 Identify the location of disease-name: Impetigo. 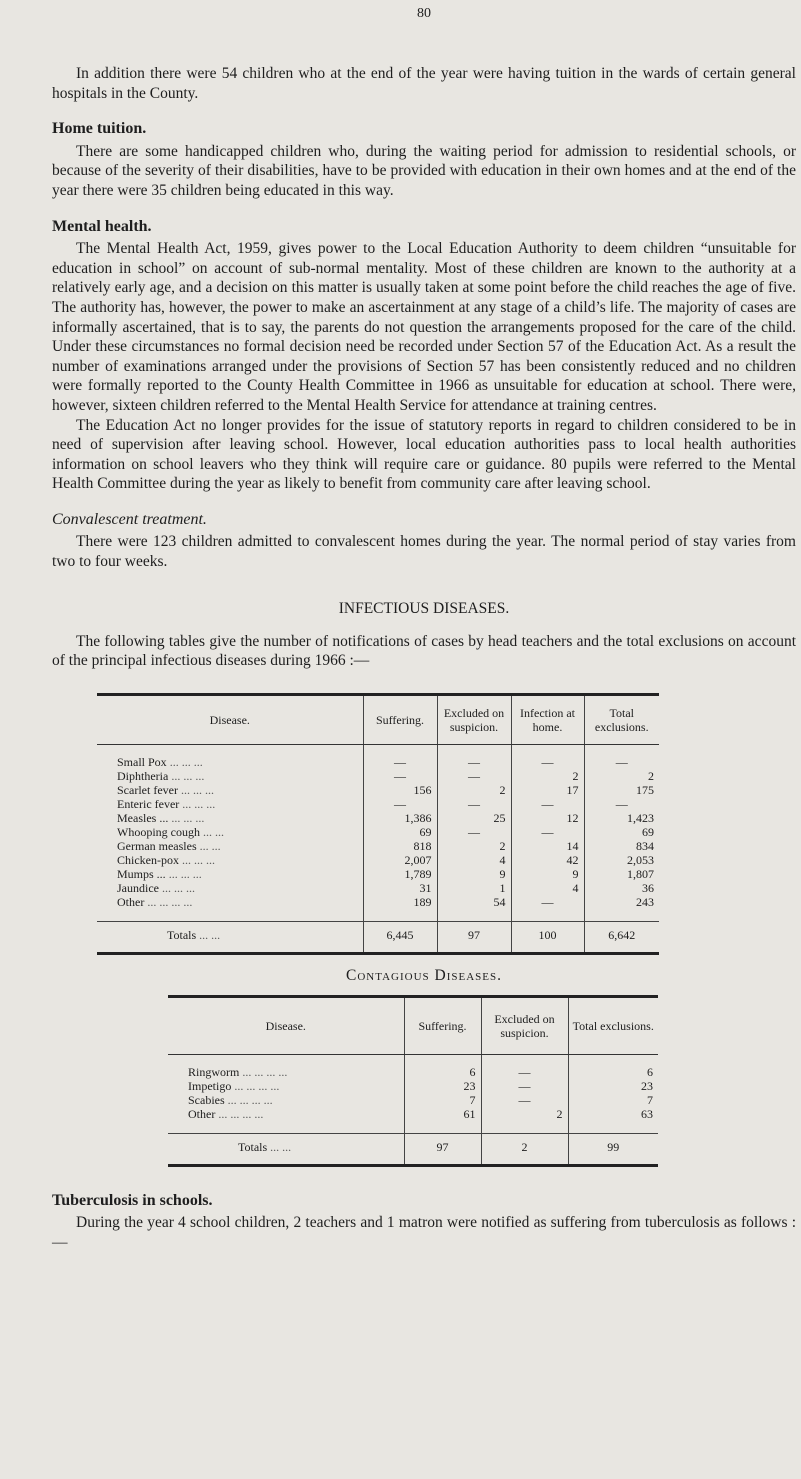
(210, 1085).